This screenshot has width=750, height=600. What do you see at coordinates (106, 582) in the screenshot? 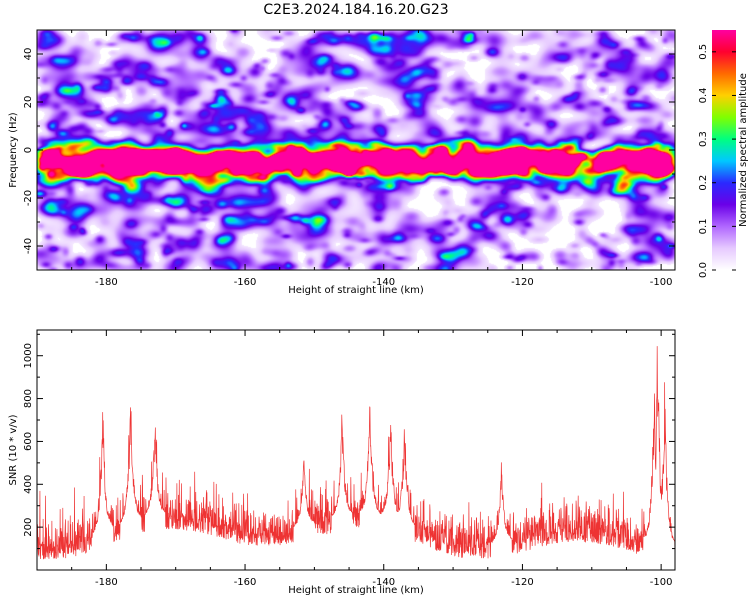
I see `snr-x-tick-label: -180` at bounding box center [106, 582].